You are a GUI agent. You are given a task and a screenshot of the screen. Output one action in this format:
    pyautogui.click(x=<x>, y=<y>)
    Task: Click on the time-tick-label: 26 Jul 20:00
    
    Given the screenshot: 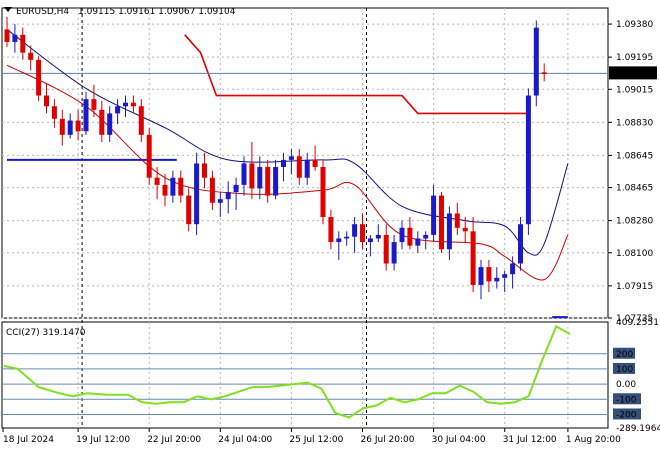 What is the action you would take?
    pyautogui.click(x=388, y=440)
    